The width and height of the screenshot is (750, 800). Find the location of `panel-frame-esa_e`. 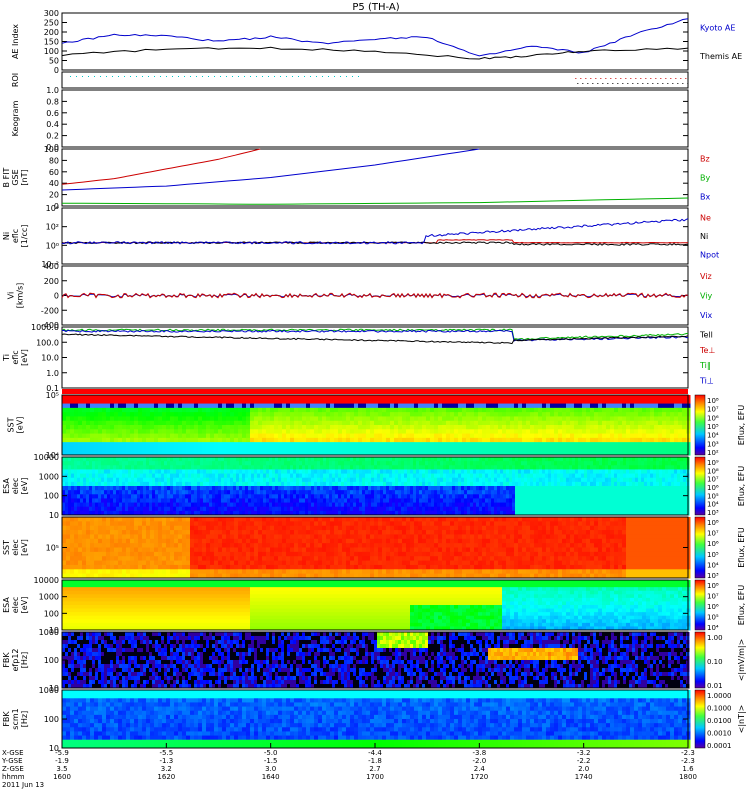

panel-frame-esa_e is located at coordinates (375, 486).